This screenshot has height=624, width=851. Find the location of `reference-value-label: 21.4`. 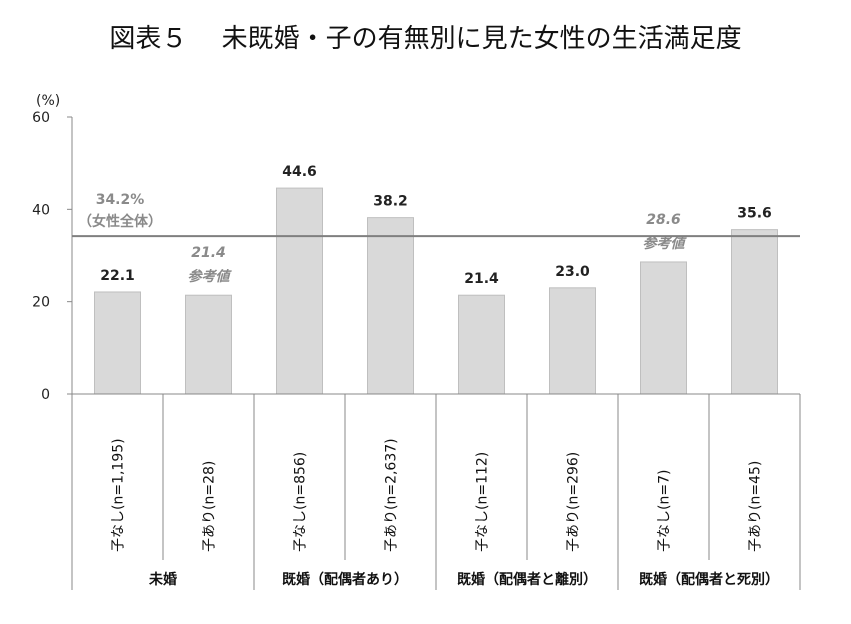

reference-value-label: 21.4 is located at coordinates (208, 253).